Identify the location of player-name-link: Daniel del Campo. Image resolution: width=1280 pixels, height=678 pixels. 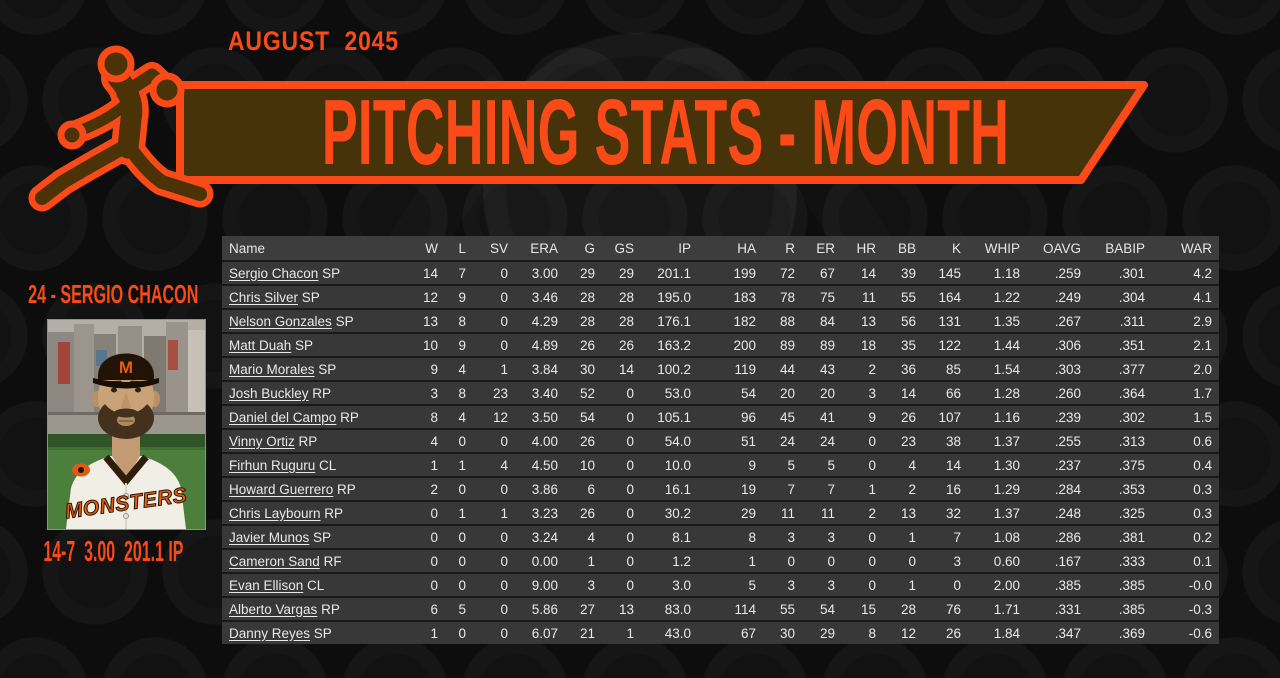
(283, 417).